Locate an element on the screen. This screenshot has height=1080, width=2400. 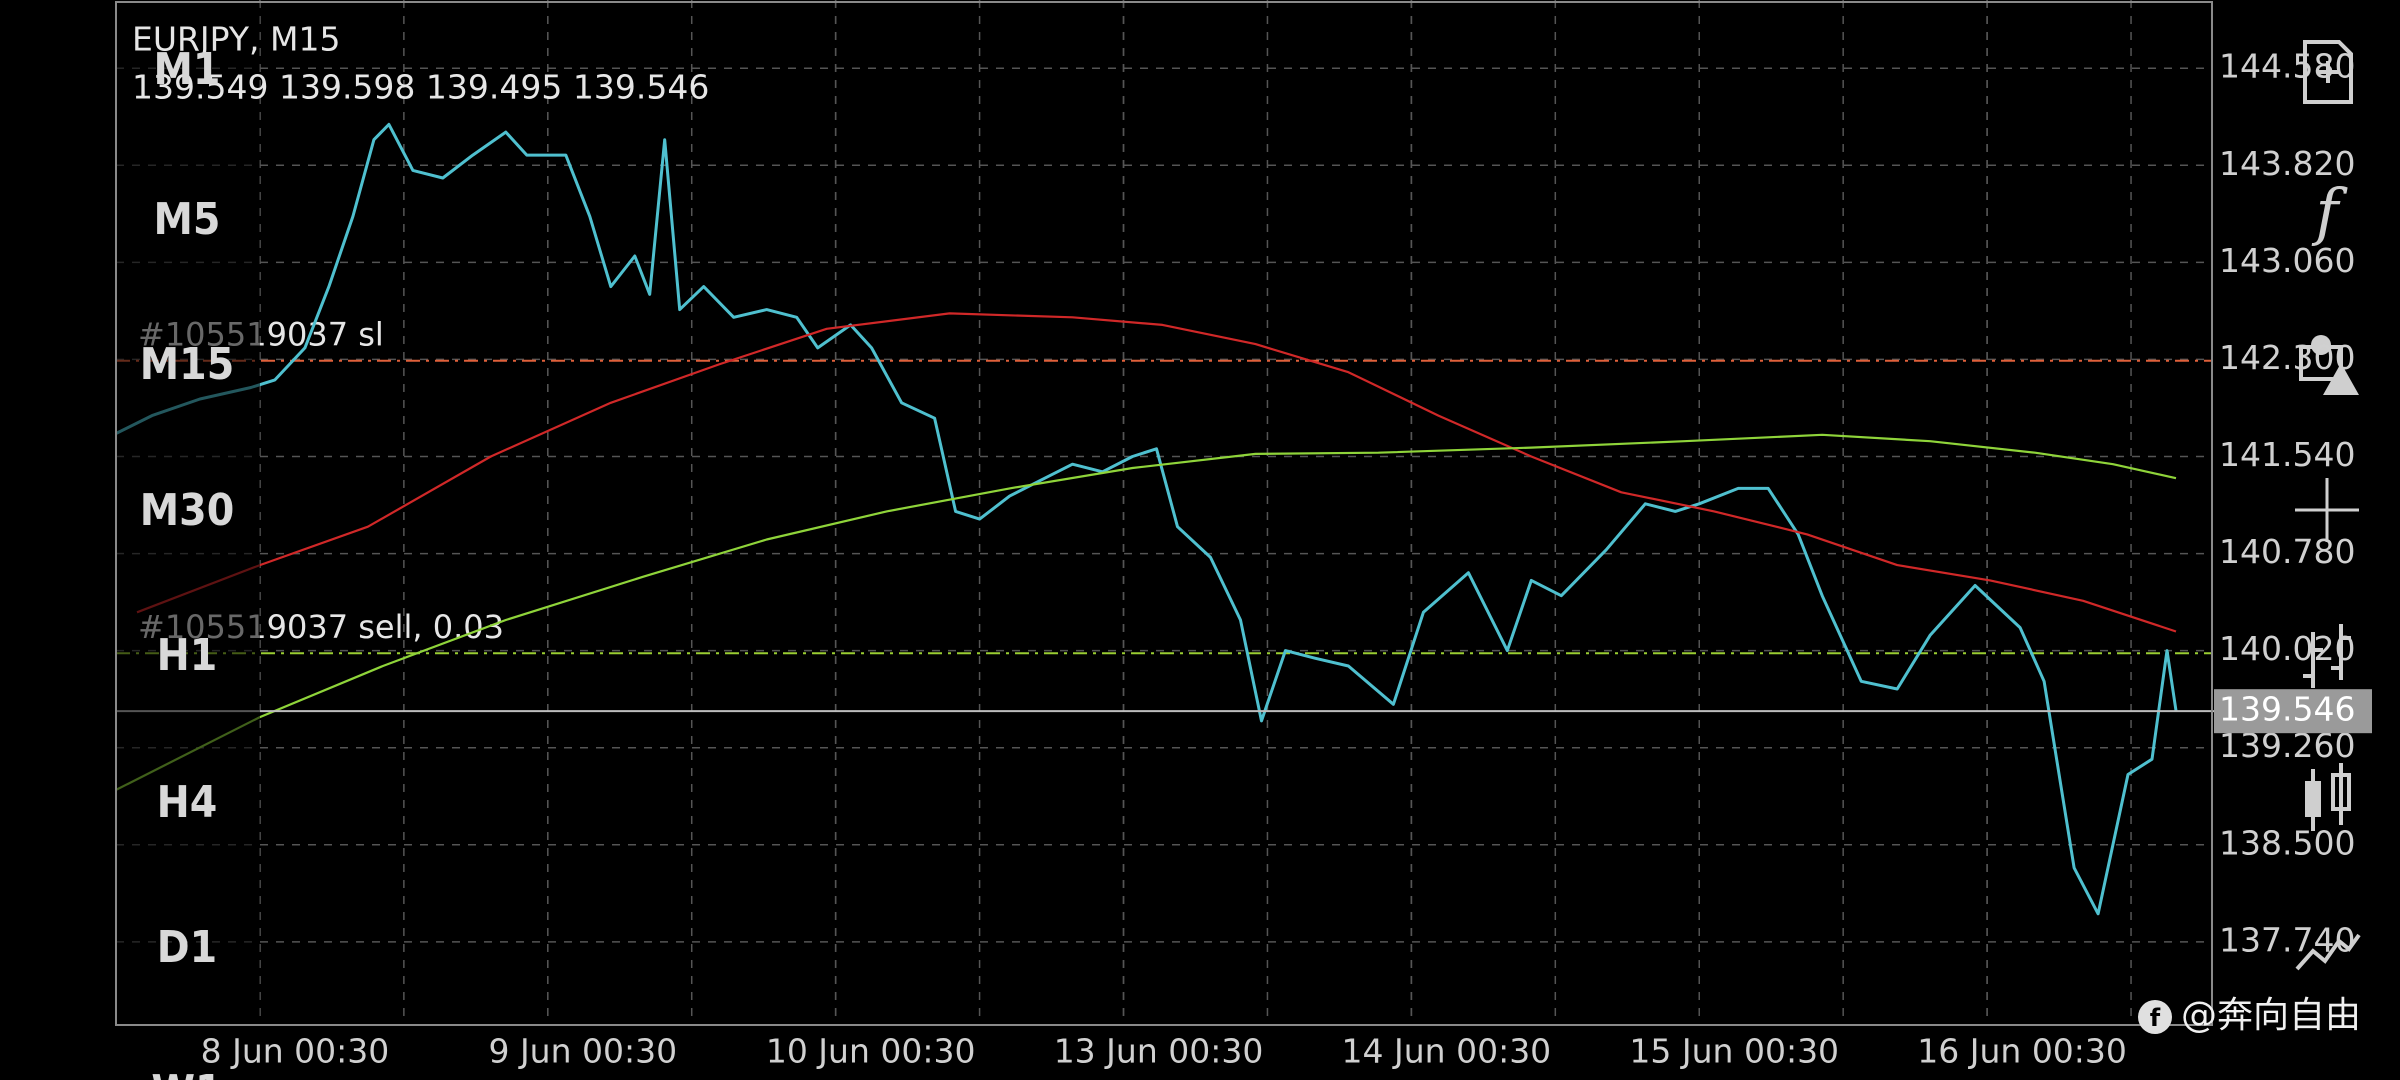
candle-chart is located at coordinates (2328, 797).